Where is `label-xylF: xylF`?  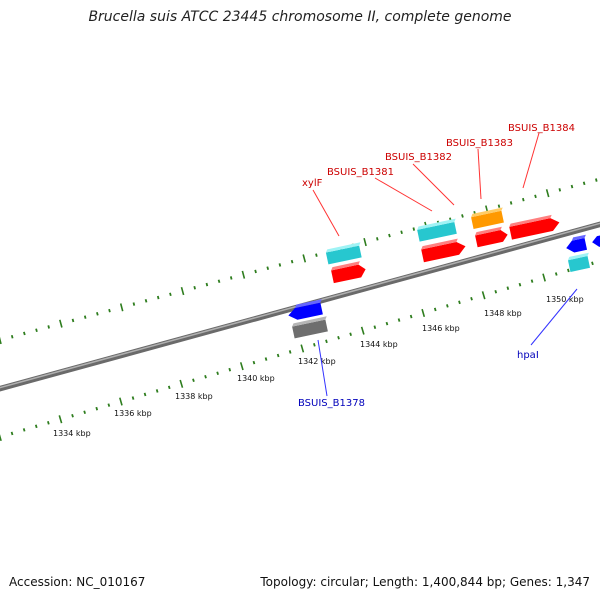
label-xylF: xylF is located at coordinates (312, 183).